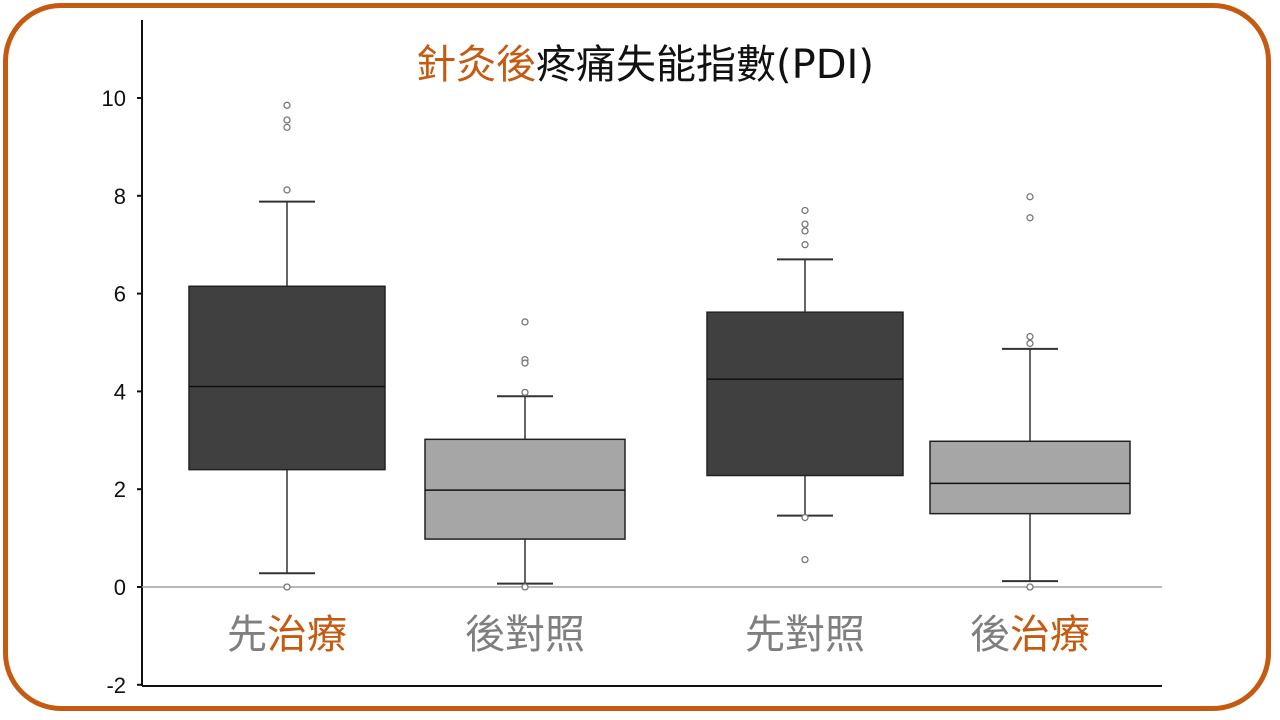  I want to click on y-tick-label: 8, so click(120, 196).